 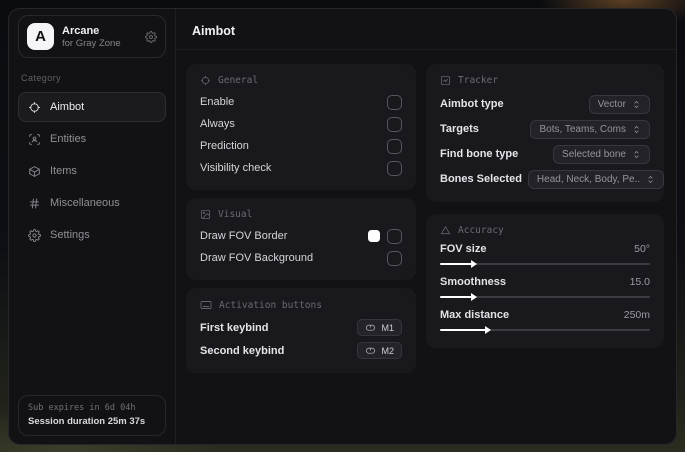 I want to click on brand-card: A Arcane for Gray Zone, so click(x=92, y=36).